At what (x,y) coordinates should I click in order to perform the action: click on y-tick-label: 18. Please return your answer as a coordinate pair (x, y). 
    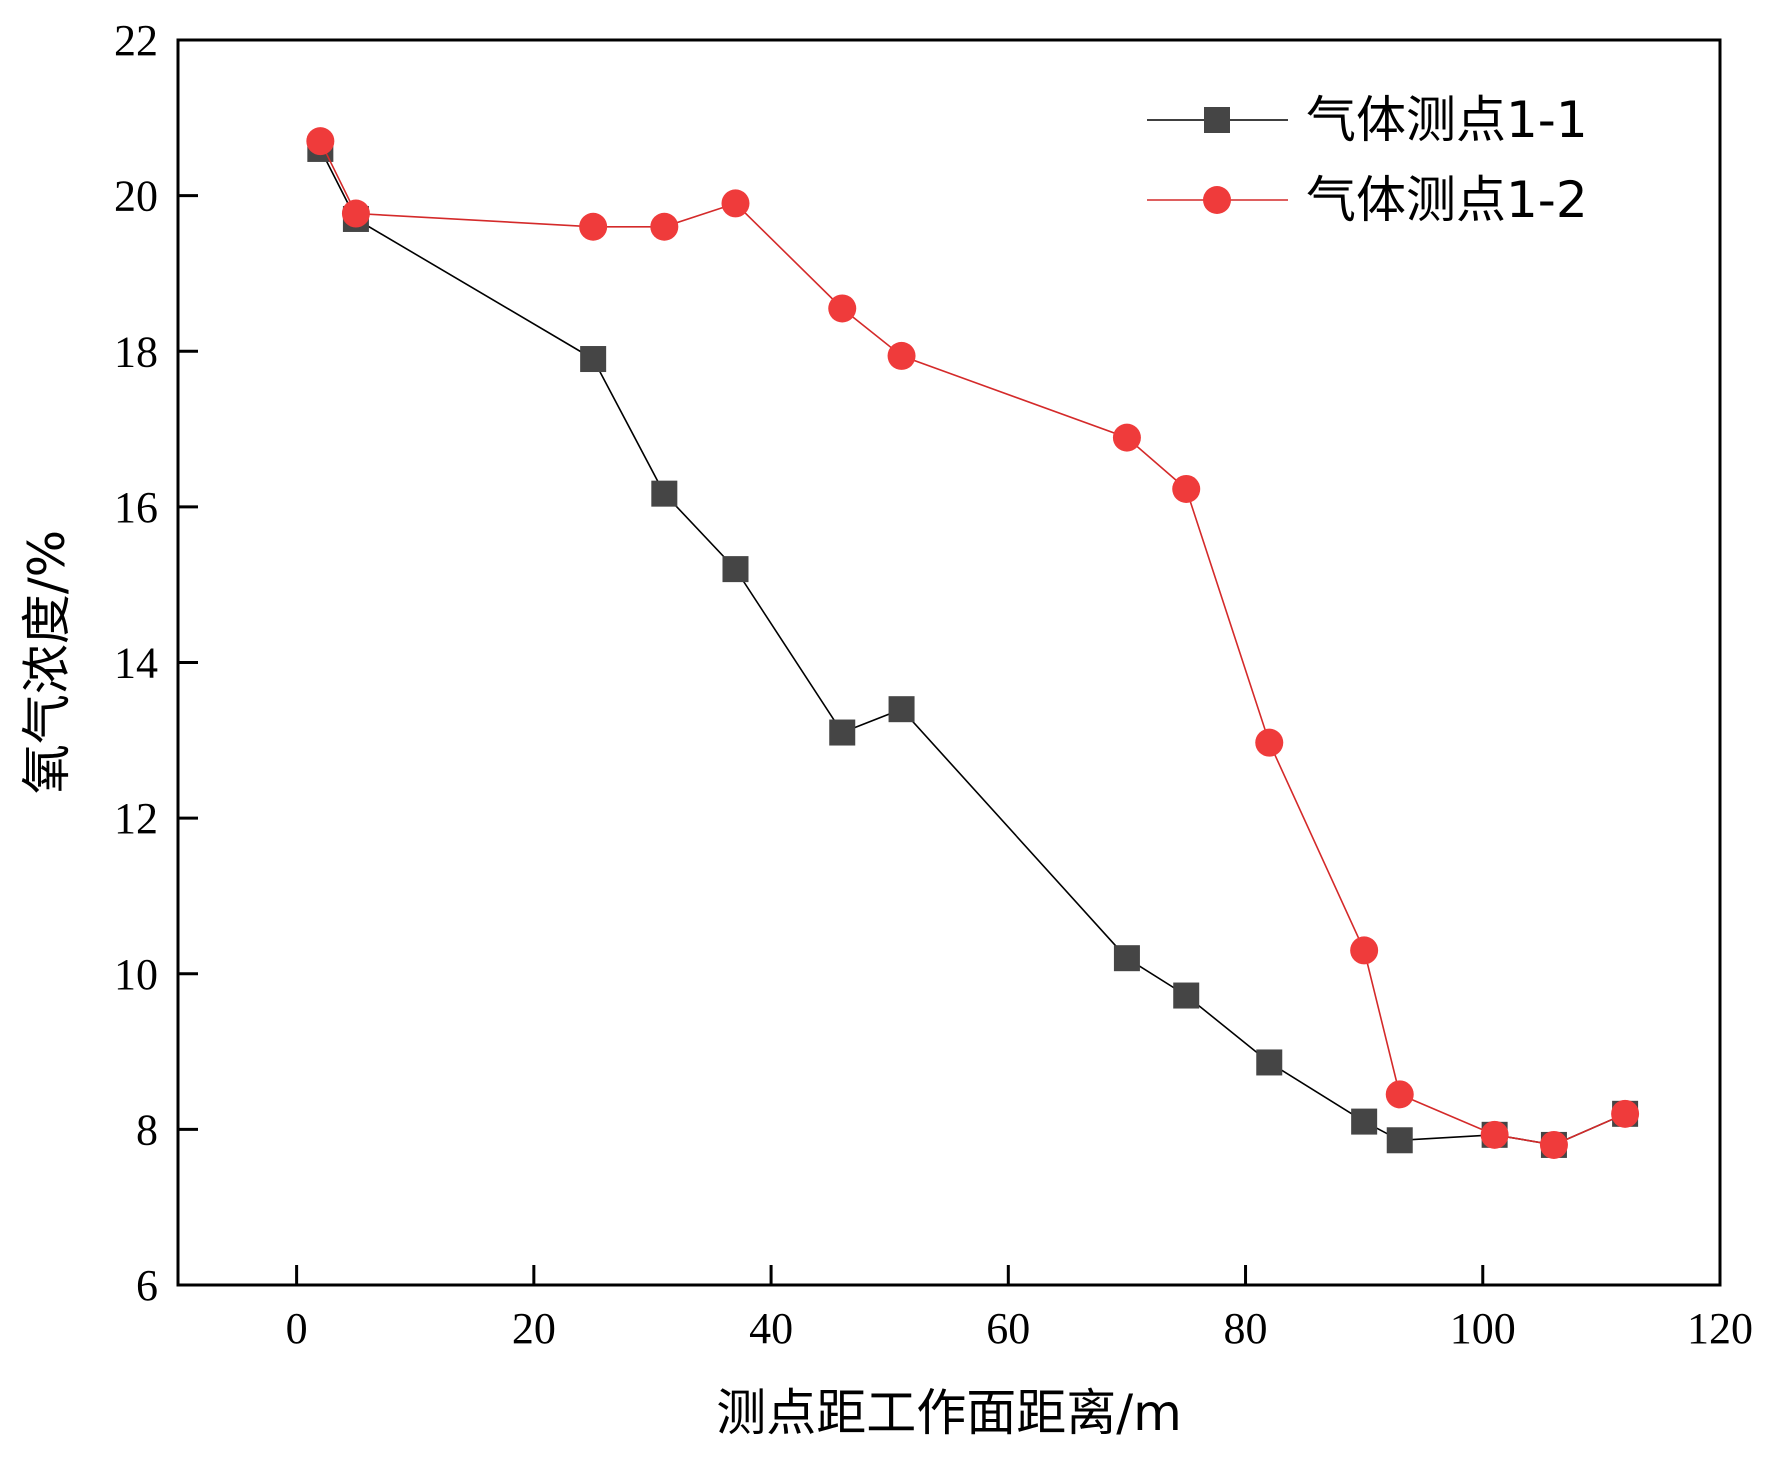
    Looking at the image, I should click on (136, 351).